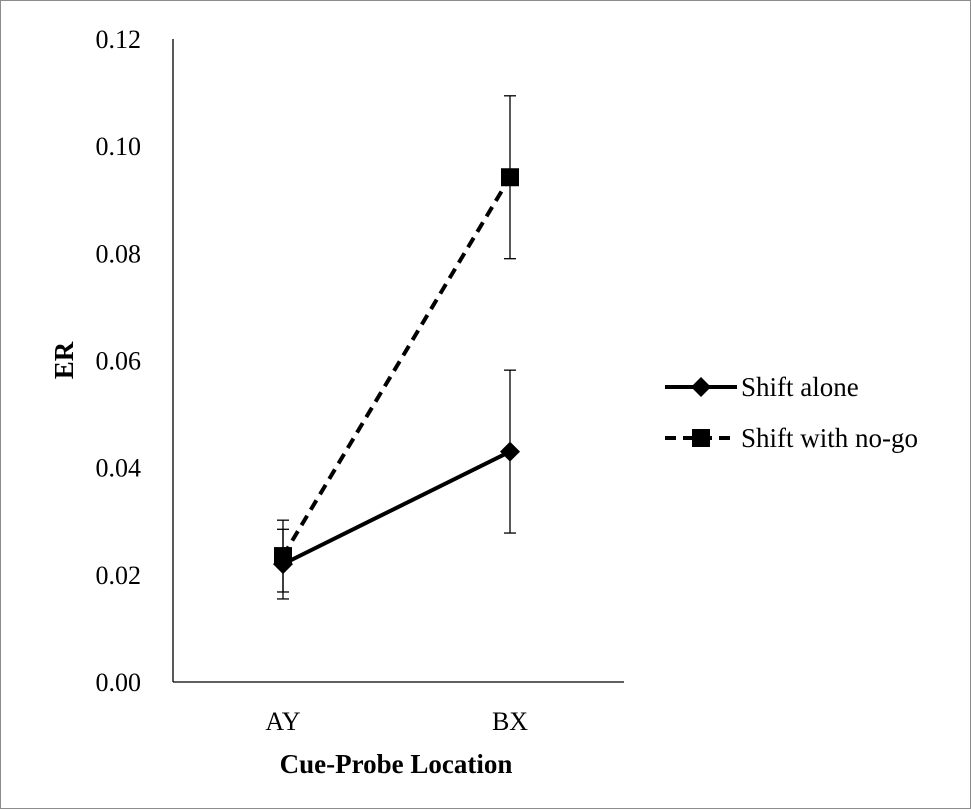 This screenshot has height=810, width=971. Describe the element at coordinates (791, 412) in the screenshot. I see `legend: Shift alone Shift with no-go` at that location.